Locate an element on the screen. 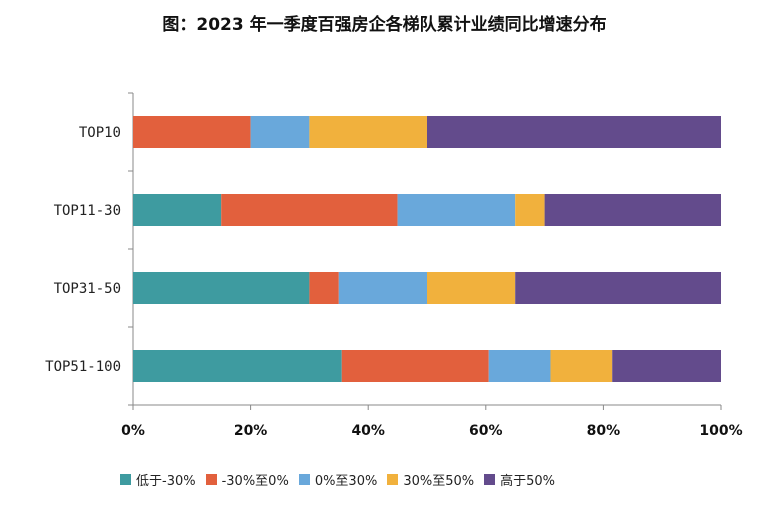 Image resolution: width=769 pixels, height=508 pixels. x-tick-label: 100% is located at coordinates (720, 431).